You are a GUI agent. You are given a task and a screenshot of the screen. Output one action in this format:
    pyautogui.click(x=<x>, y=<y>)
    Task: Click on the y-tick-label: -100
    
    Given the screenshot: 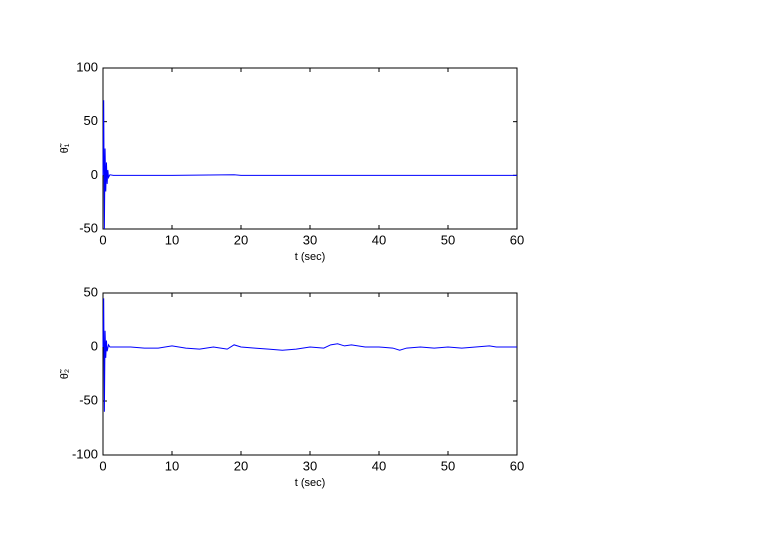 What is the action you would take?
    pyautogui.click(x=85, y=453)
    